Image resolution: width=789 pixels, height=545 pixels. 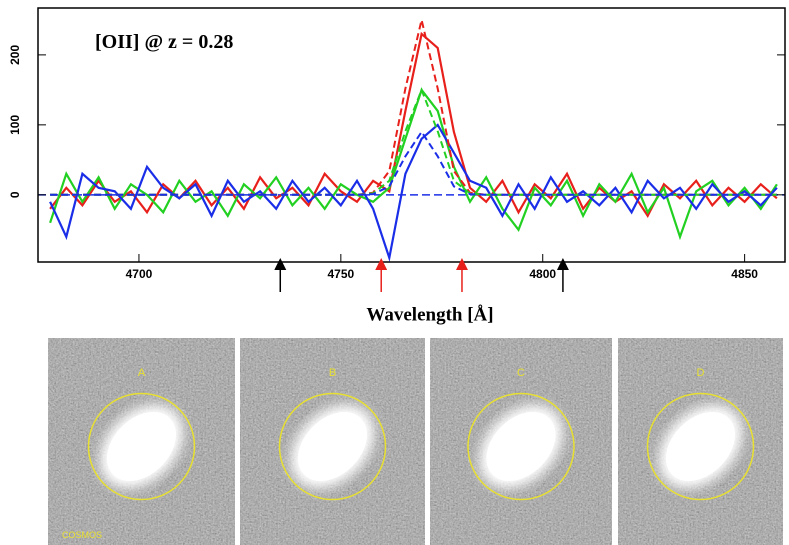 What do you see at coordinates (542, 274) in the screenshot?
I see `x-tick-label: 4800` at bounding box center [542, 274].